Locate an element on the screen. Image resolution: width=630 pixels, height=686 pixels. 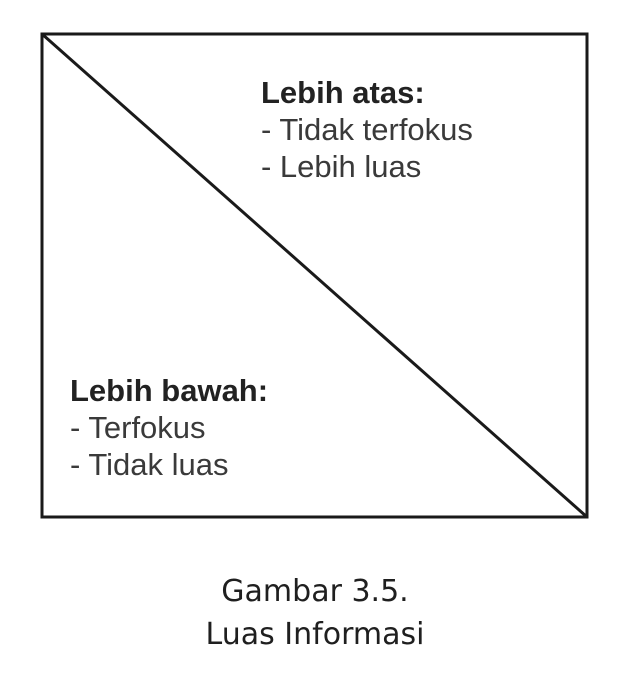
lower-region-item: - Tidak luas is located at coordinates (149, 464).